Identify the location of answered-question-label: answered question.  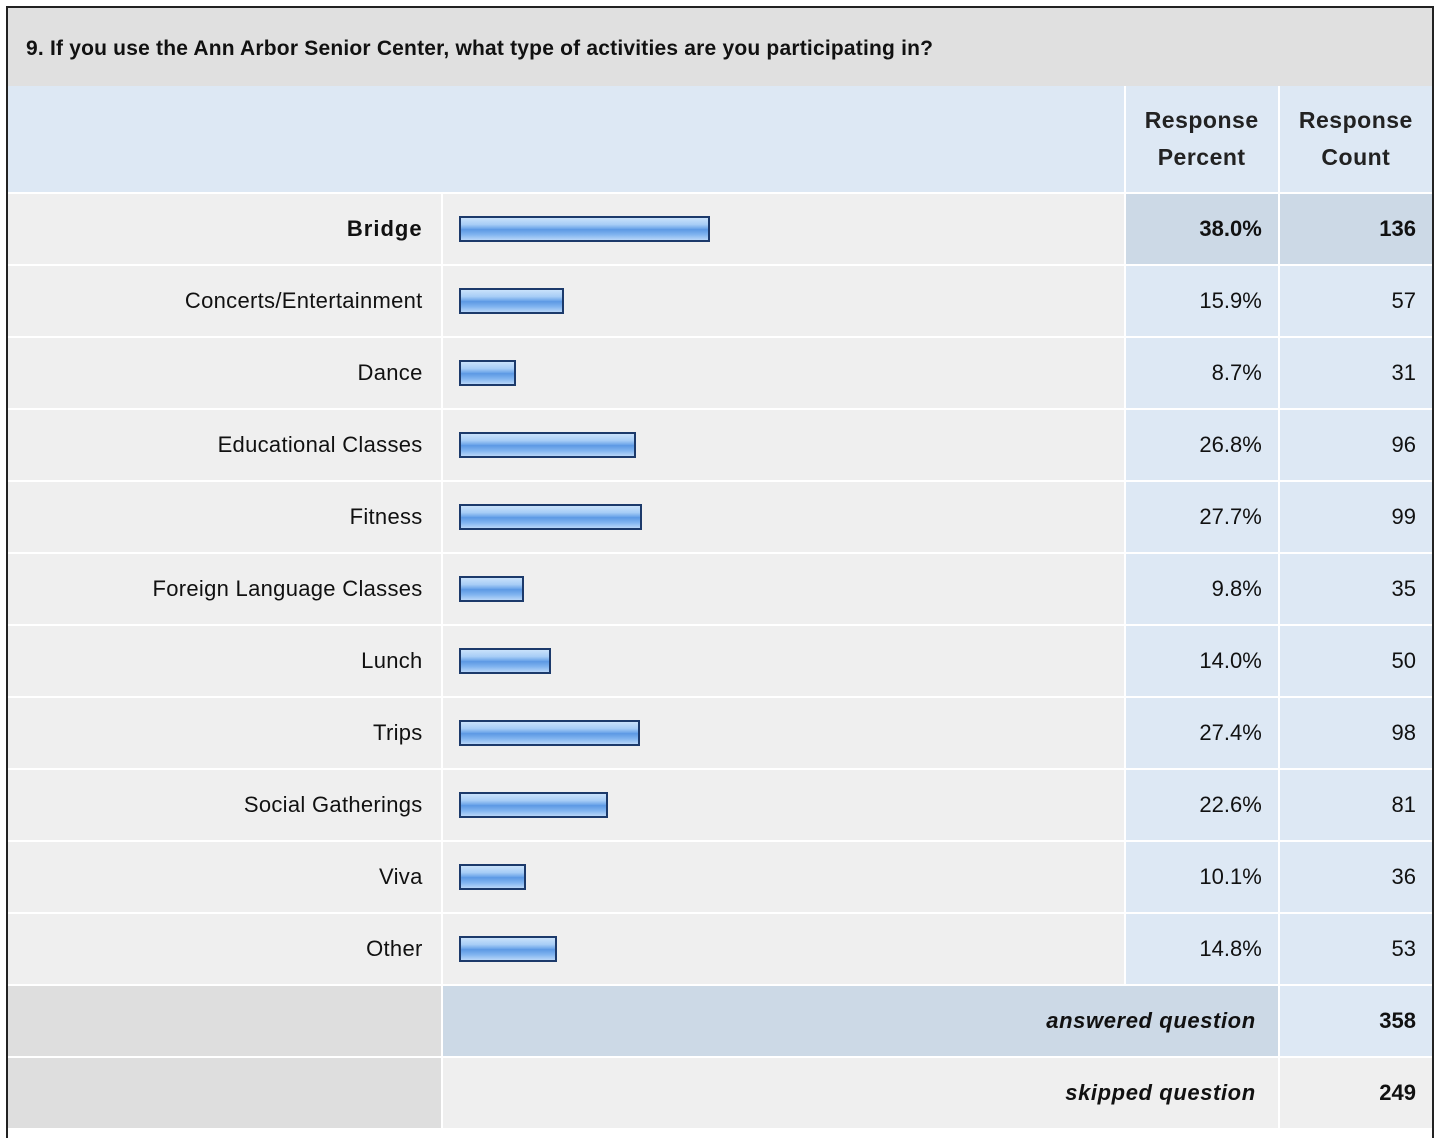
(860, 1021).